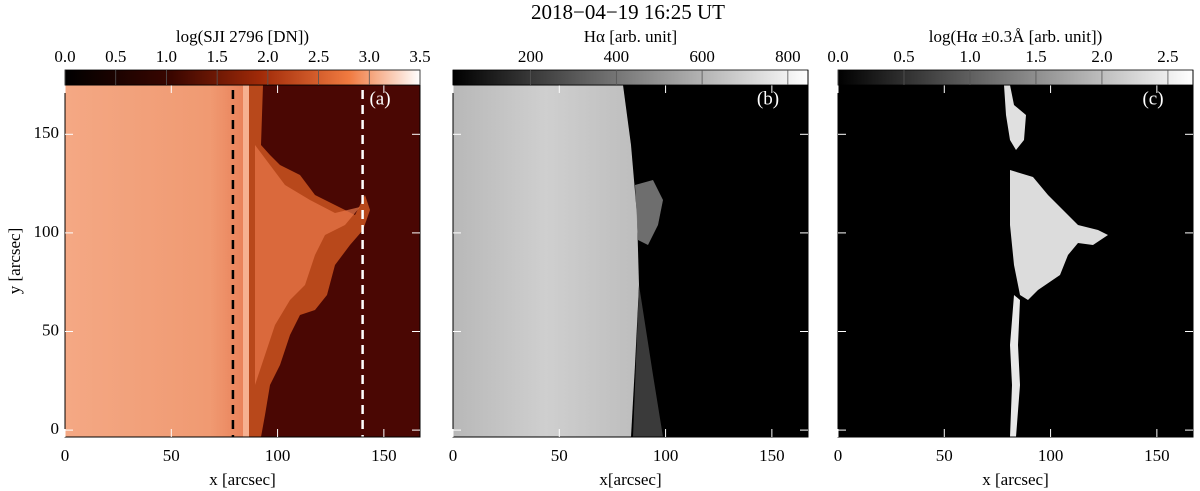  Describe the element at coordinates (1015, 366) in the screenshot. I see `feature-thread` at that location.